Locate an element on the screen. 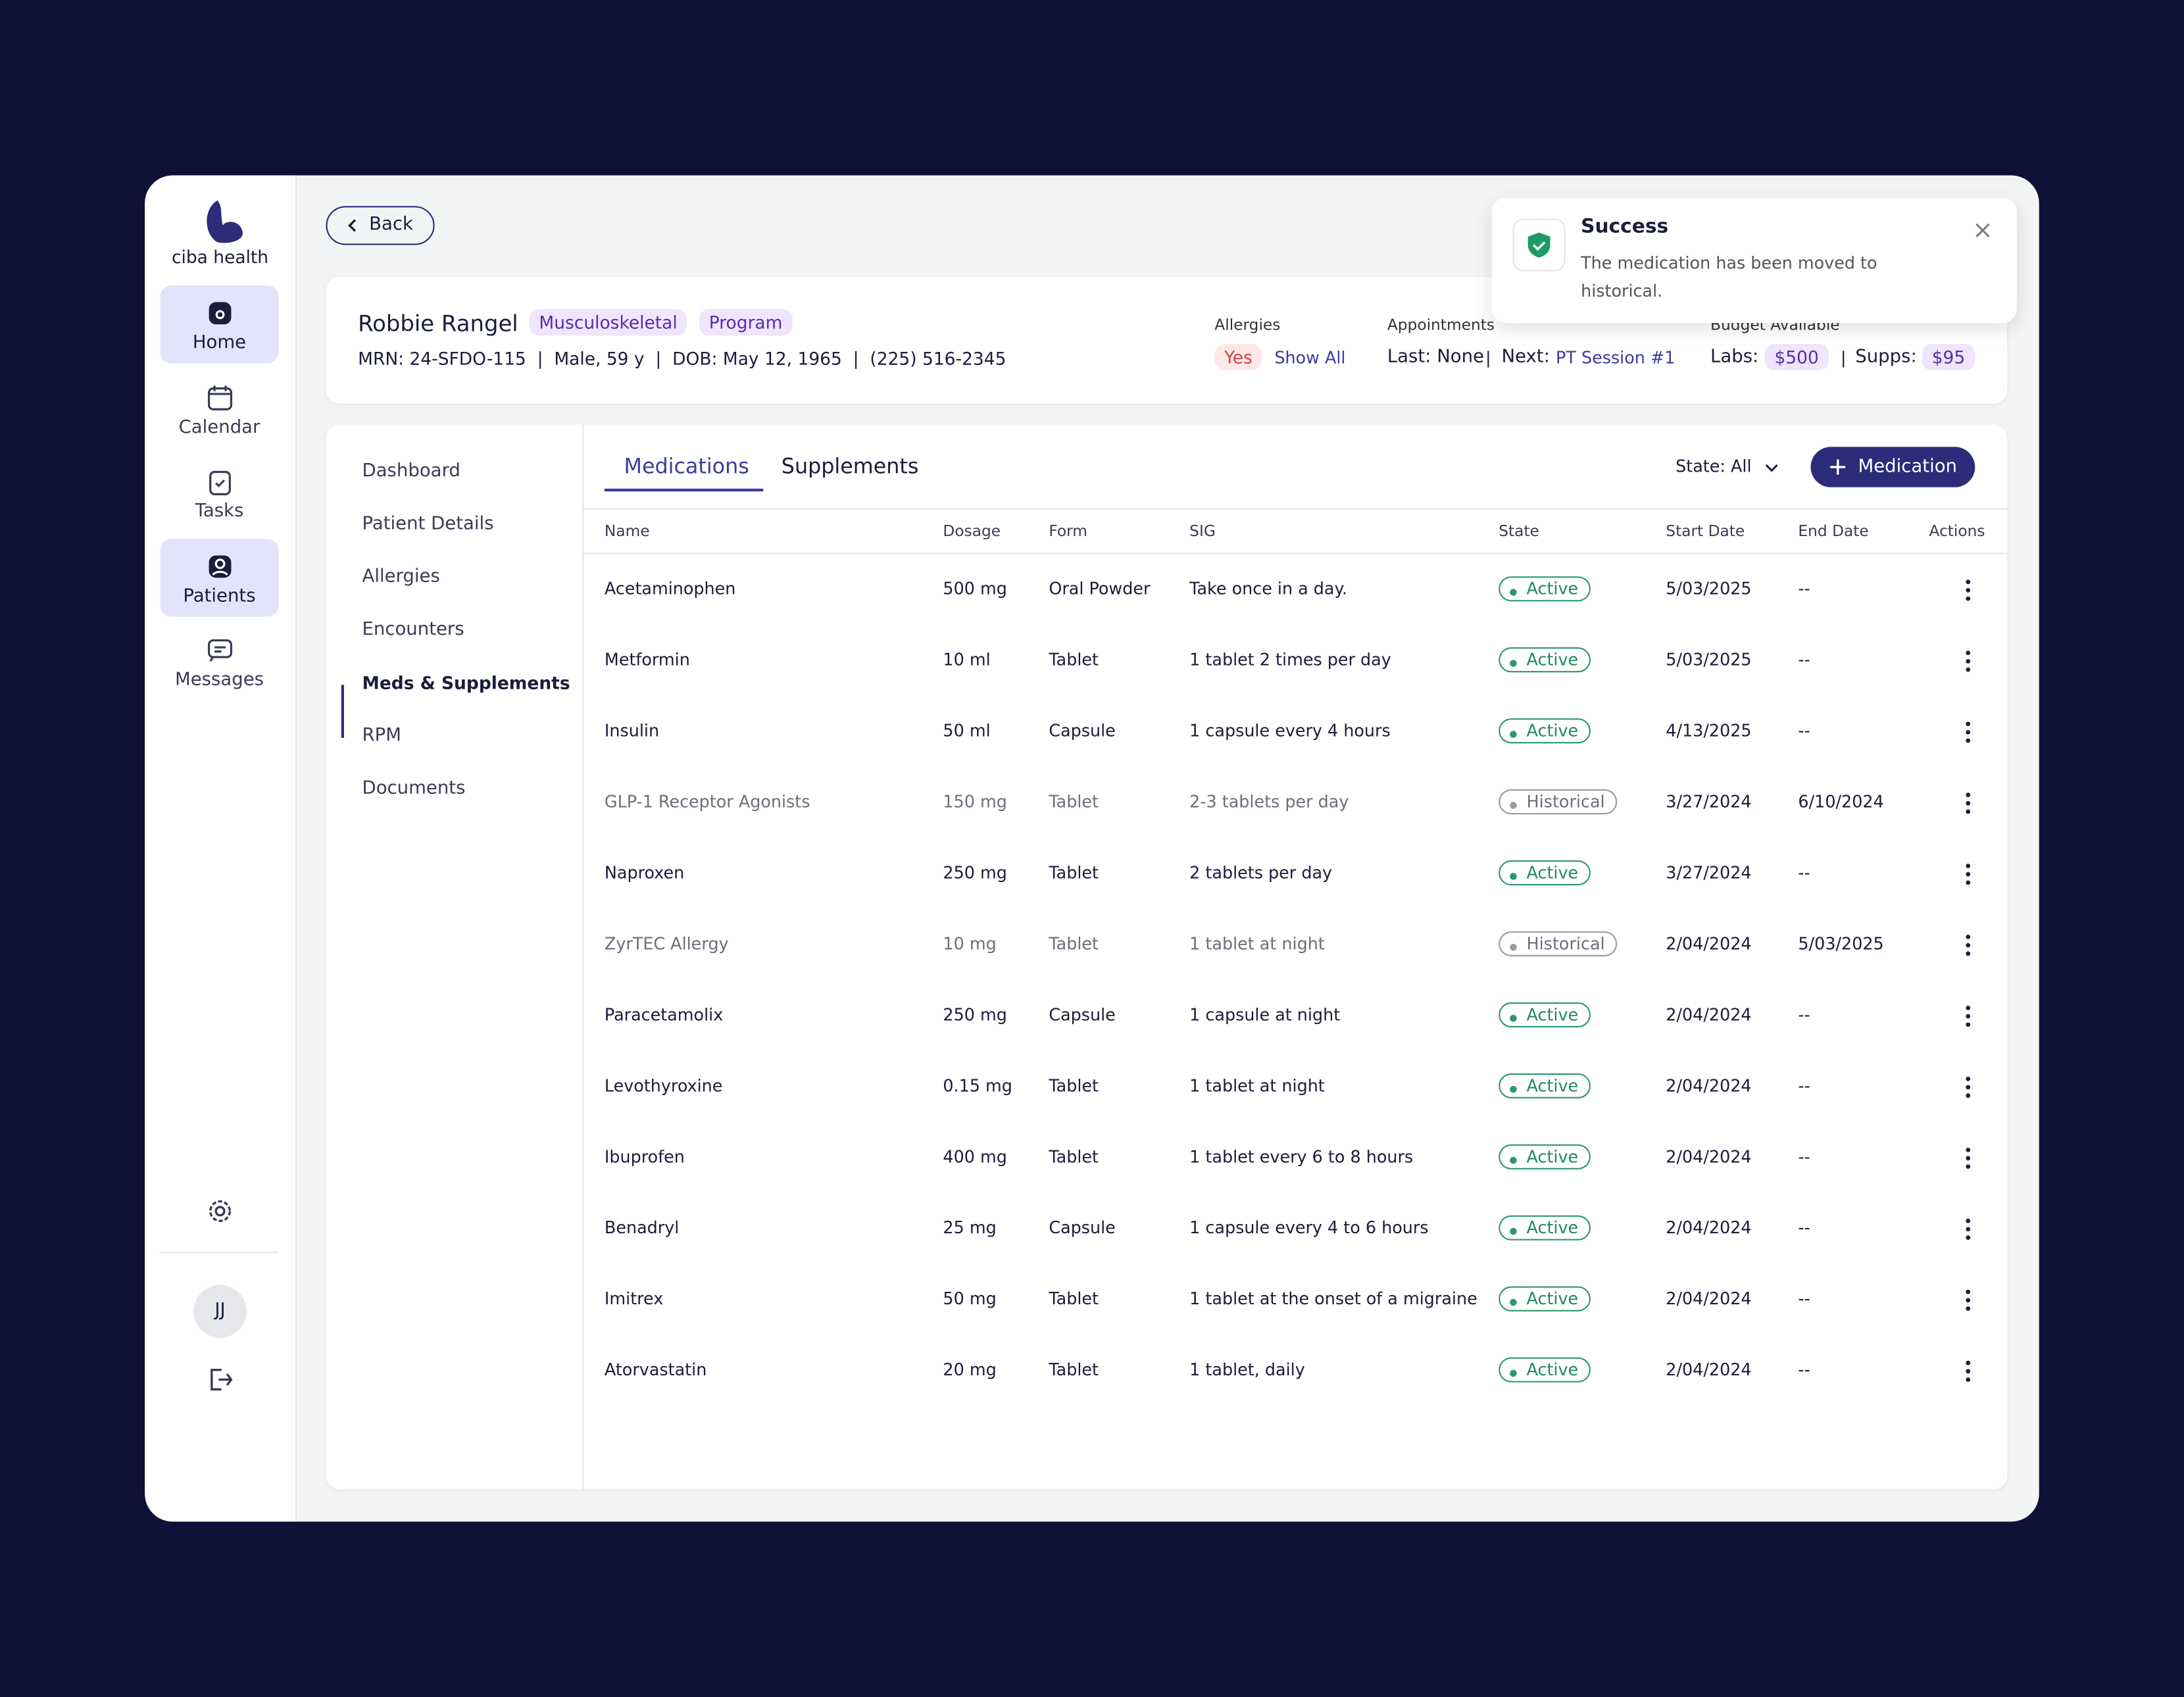 The height and width of the screenshot is (1697, 2184). add-medication-button: Medication is located at coordinates (1892, 467).